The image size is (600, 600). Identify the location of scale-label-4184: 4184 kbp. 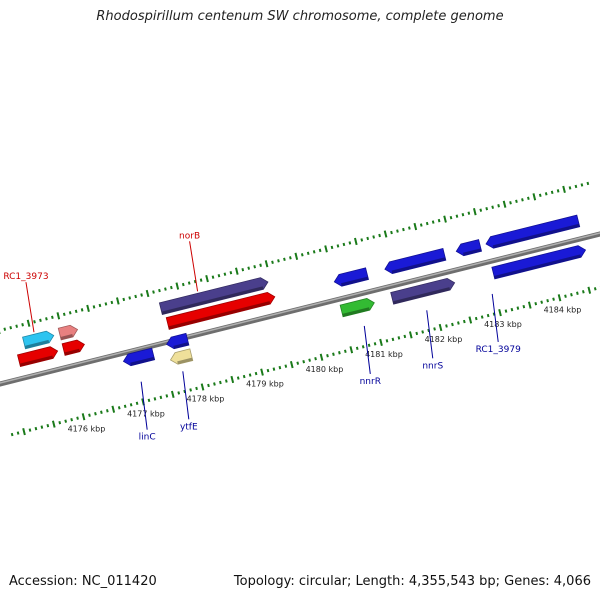
(563, 309).